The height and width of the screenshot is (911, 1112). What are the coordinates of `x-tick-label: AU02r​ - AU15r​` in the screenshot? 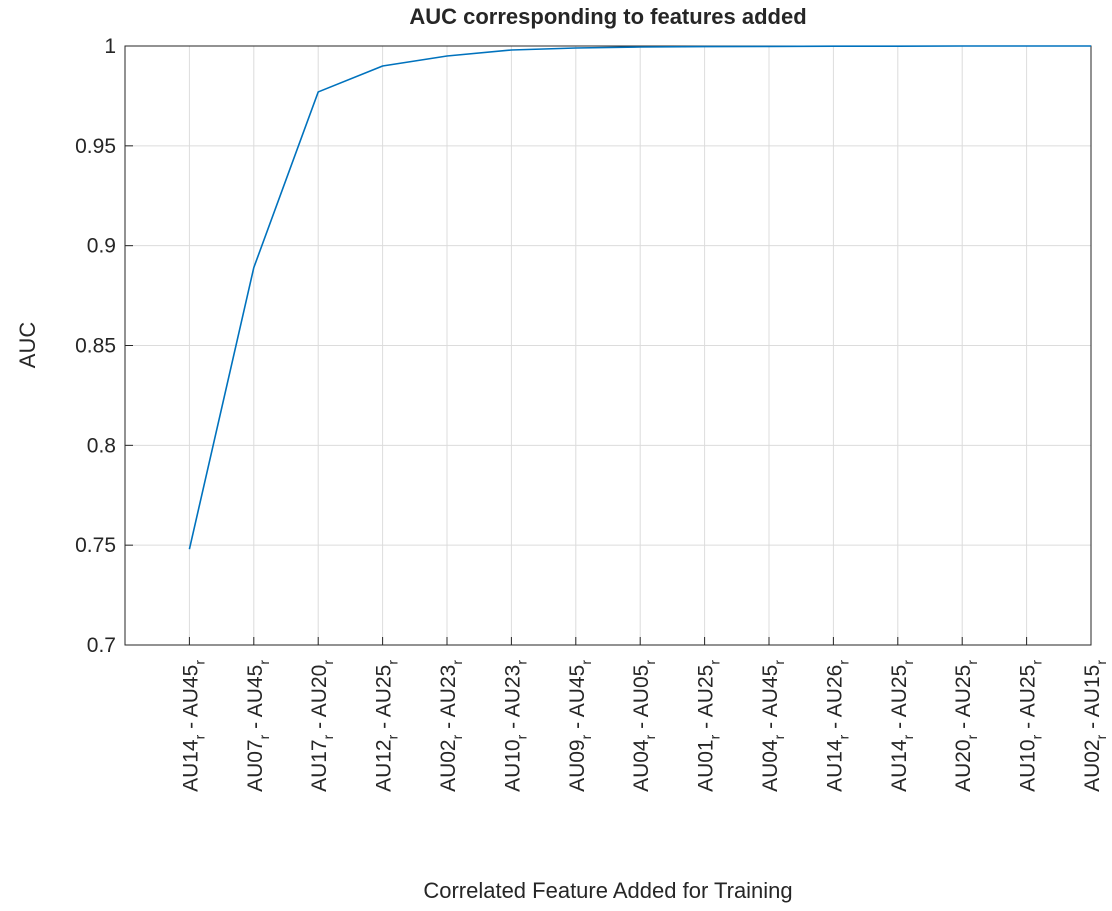 It's located at (1095, 726).